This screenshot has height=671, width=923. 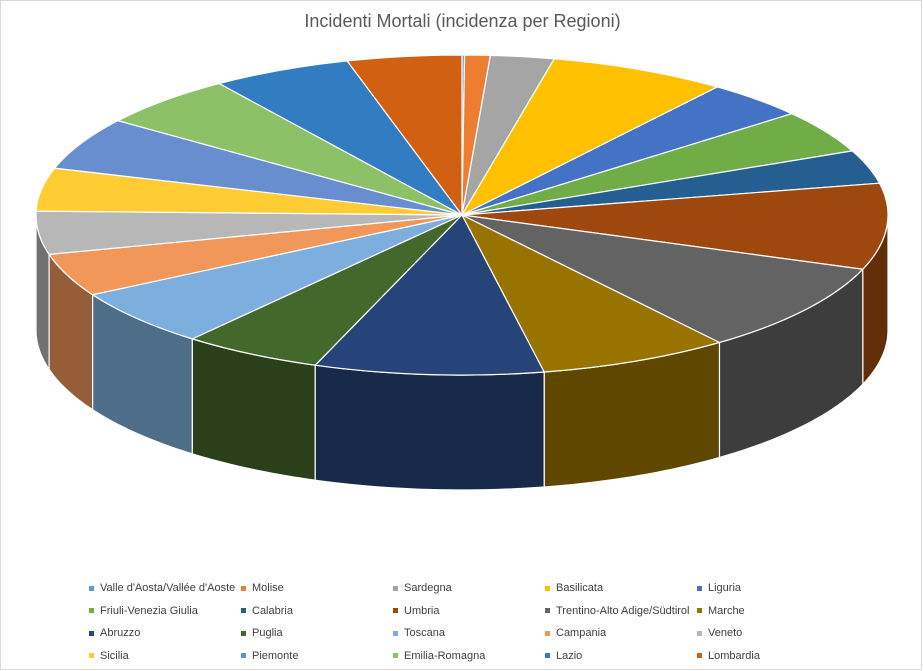 I want to click on legend-item: Molise, so click(x=317, y=588).